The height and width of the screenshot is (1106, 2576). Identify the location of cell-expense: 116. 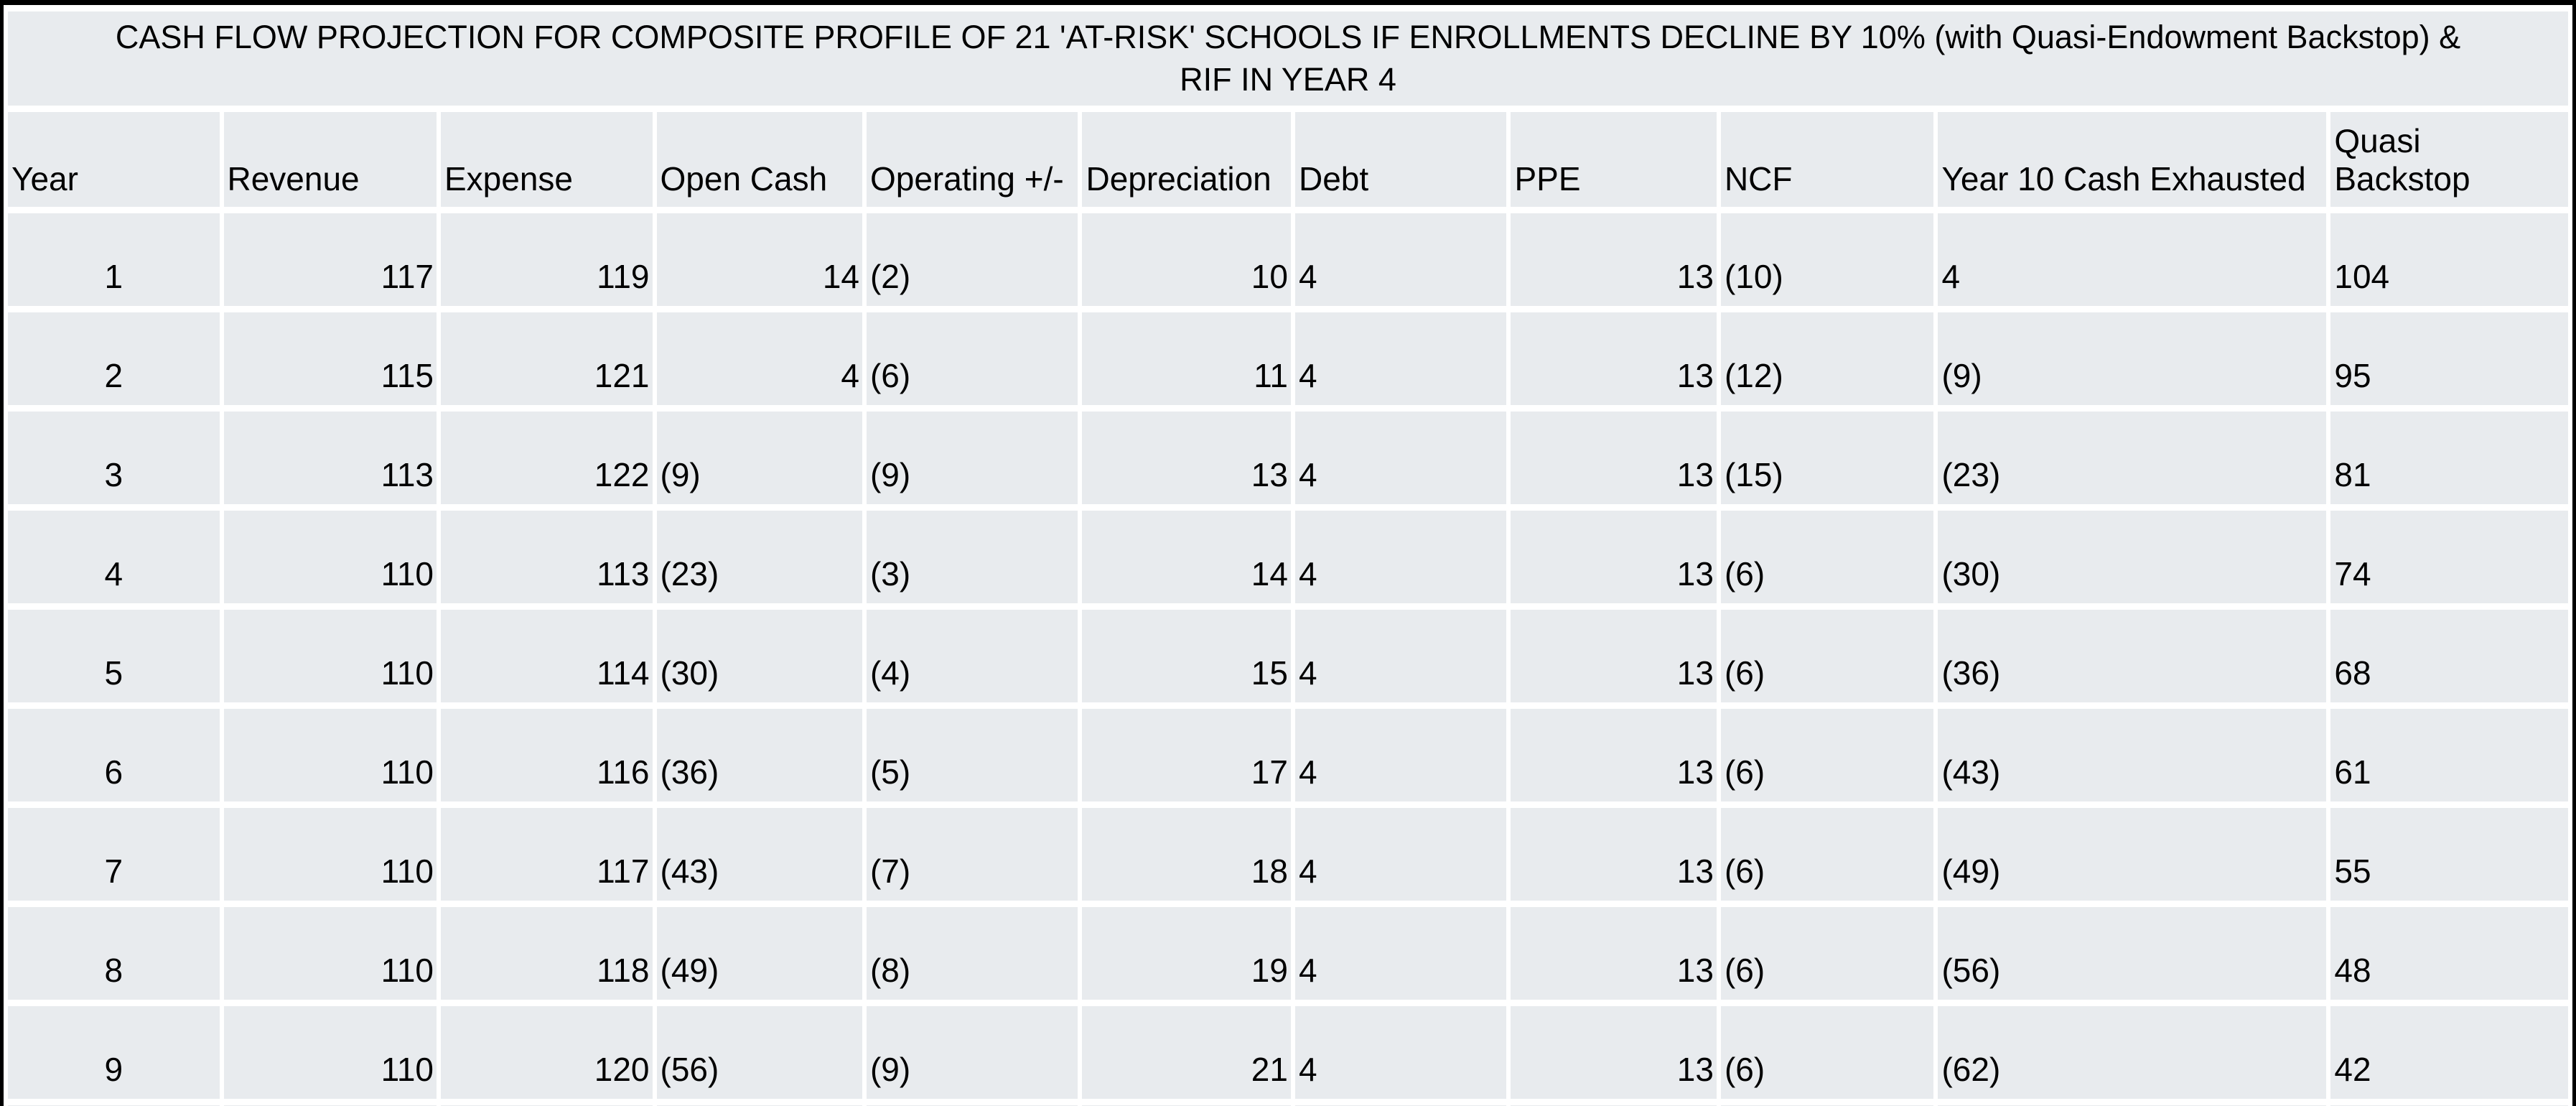
(547, 754).